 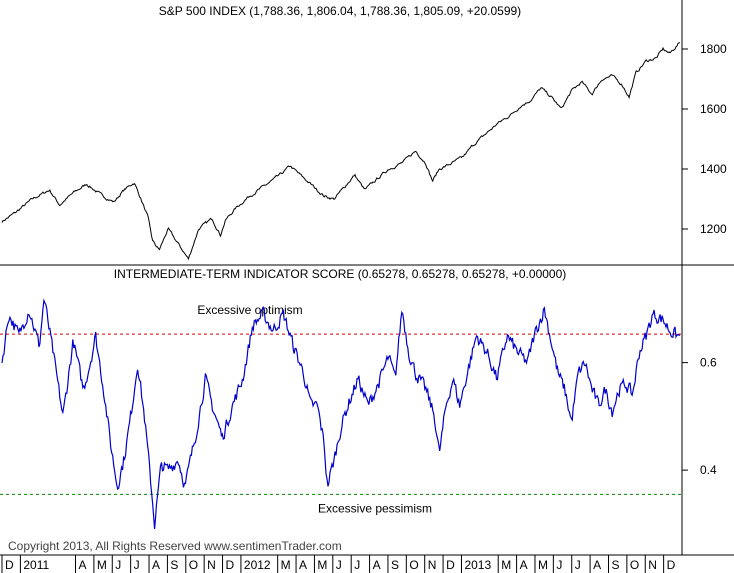 What do you see at coordinates (713, 229) in the screenshot?
I see `y-tick-label: 1200` at bounding box center [713, 229].